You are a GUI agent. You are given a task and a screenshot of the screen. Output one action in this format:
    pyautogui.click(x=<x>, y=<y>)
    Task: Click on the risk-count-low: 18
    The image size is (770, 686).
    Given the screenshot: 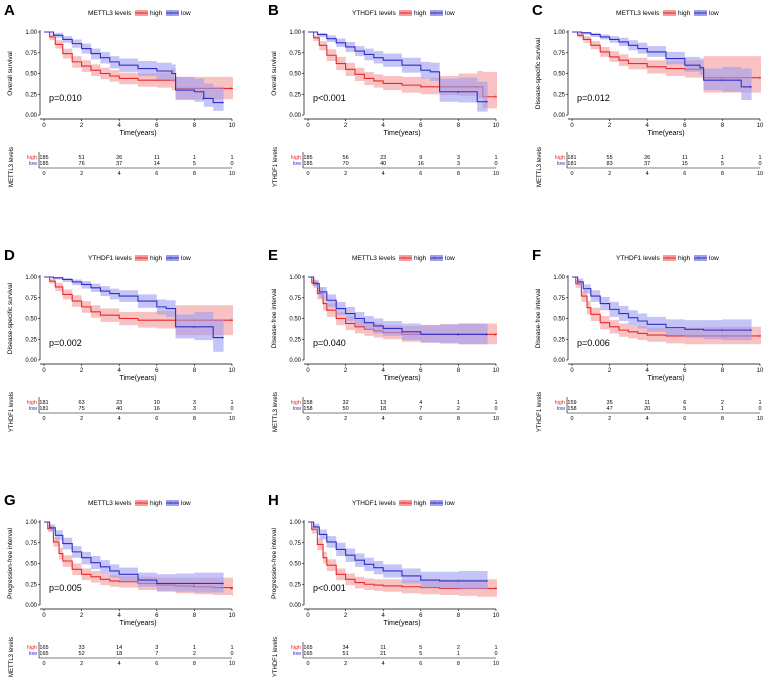 What is the action you would take?
    pyautogui.click(x=383, y=409)
    